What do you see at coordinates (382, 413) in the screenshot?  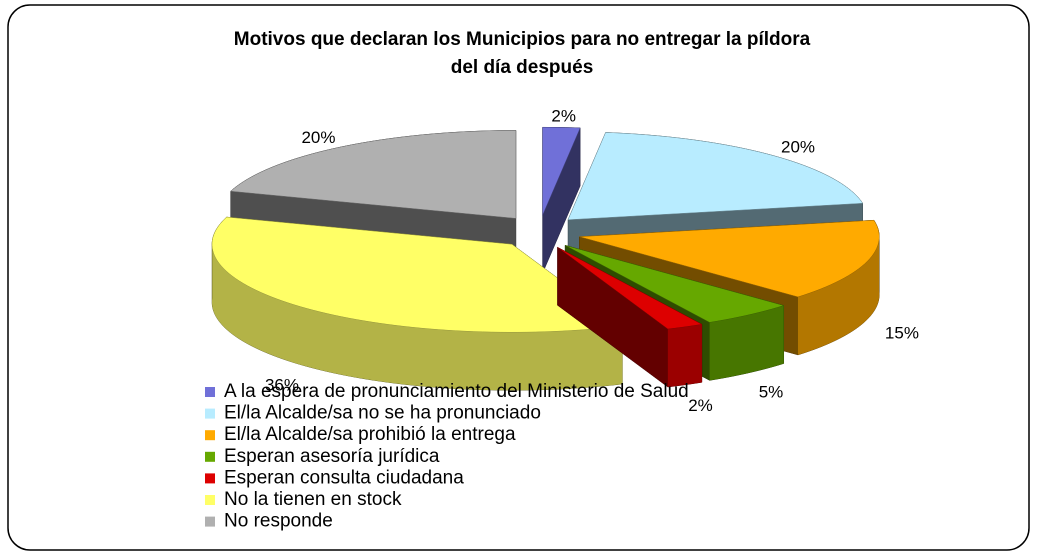 I see `legend-label: El/la Alcalde/sa no se ha pronunciado` at bounding box center [382, 413].